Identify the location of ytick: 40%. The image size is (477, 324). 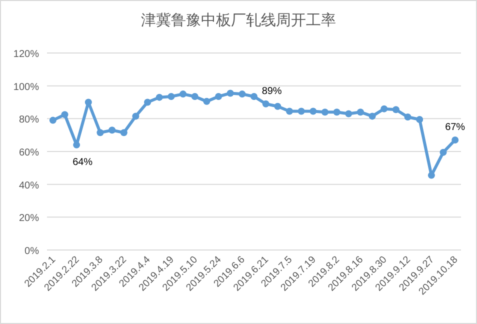
(28, 186).